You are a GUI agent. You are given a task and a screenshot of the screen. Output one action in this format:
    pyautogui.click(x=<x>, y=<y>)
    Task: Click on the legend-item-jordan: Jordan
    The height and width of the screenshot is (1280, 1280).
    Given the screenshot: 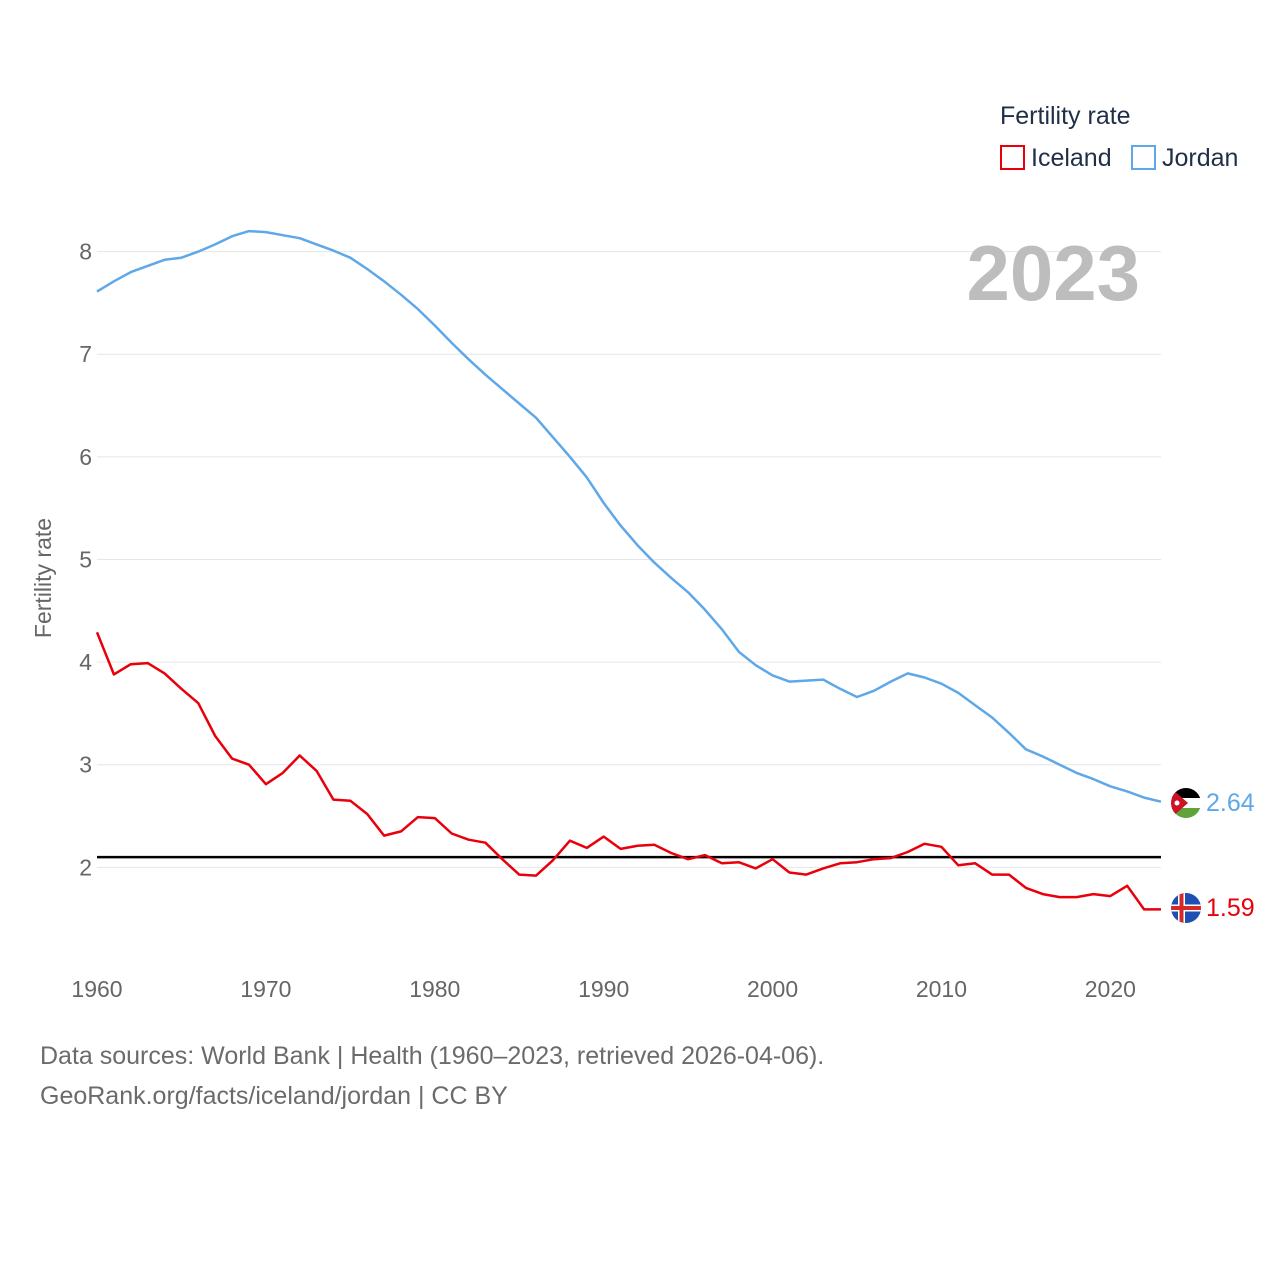 What is the action you would take?
    pyautogui.click(x=1184, y=158)
    